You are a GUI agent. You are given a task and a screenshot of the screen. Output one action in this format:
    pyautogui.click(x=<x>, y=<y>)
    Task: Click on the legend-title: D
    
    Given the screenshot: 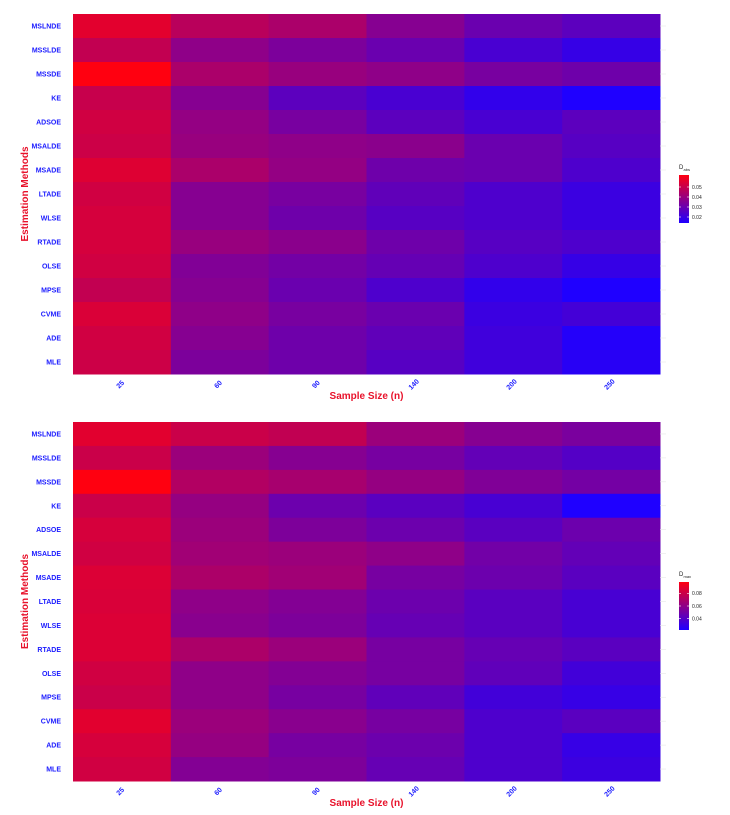 What is the action you would take?
    pyautogui.click(x=681, y=168)
    